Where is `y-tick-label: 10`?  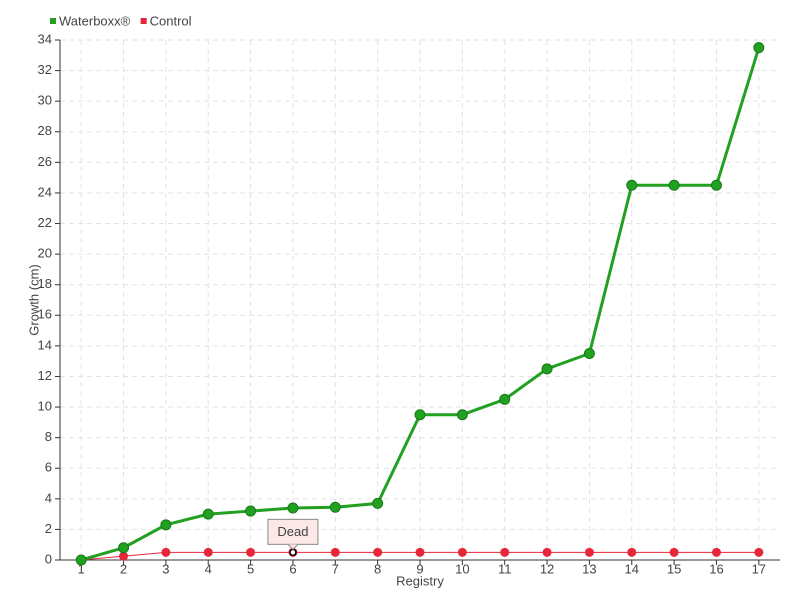
y-tick-label: 10 is located at coordinates (45, 405).